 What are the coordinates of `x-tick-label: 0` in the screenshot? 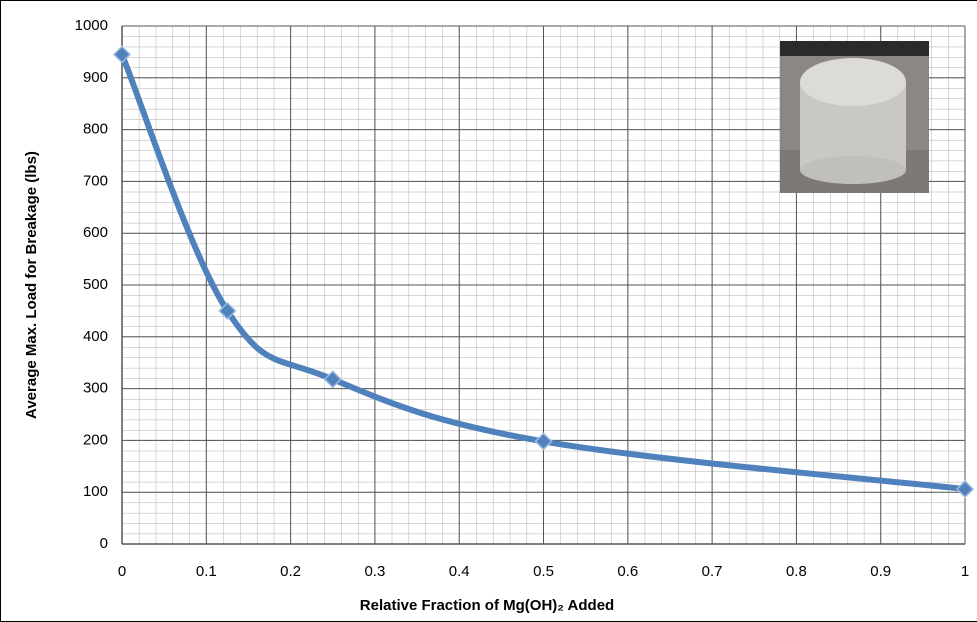 It's located at (122, 571).